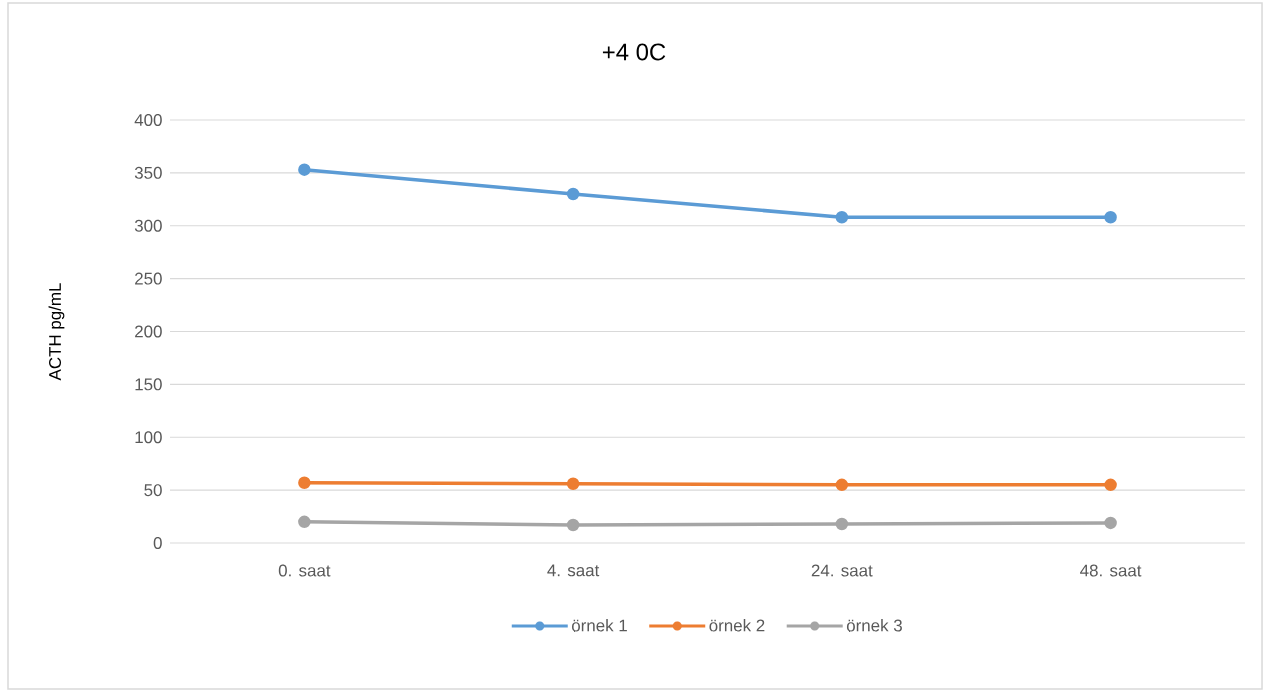 This screenshot has height=692, width=1269. Describe the element at coordinates (148, 278) in the screenshot. I see `y-tick-label: 250` at that location.